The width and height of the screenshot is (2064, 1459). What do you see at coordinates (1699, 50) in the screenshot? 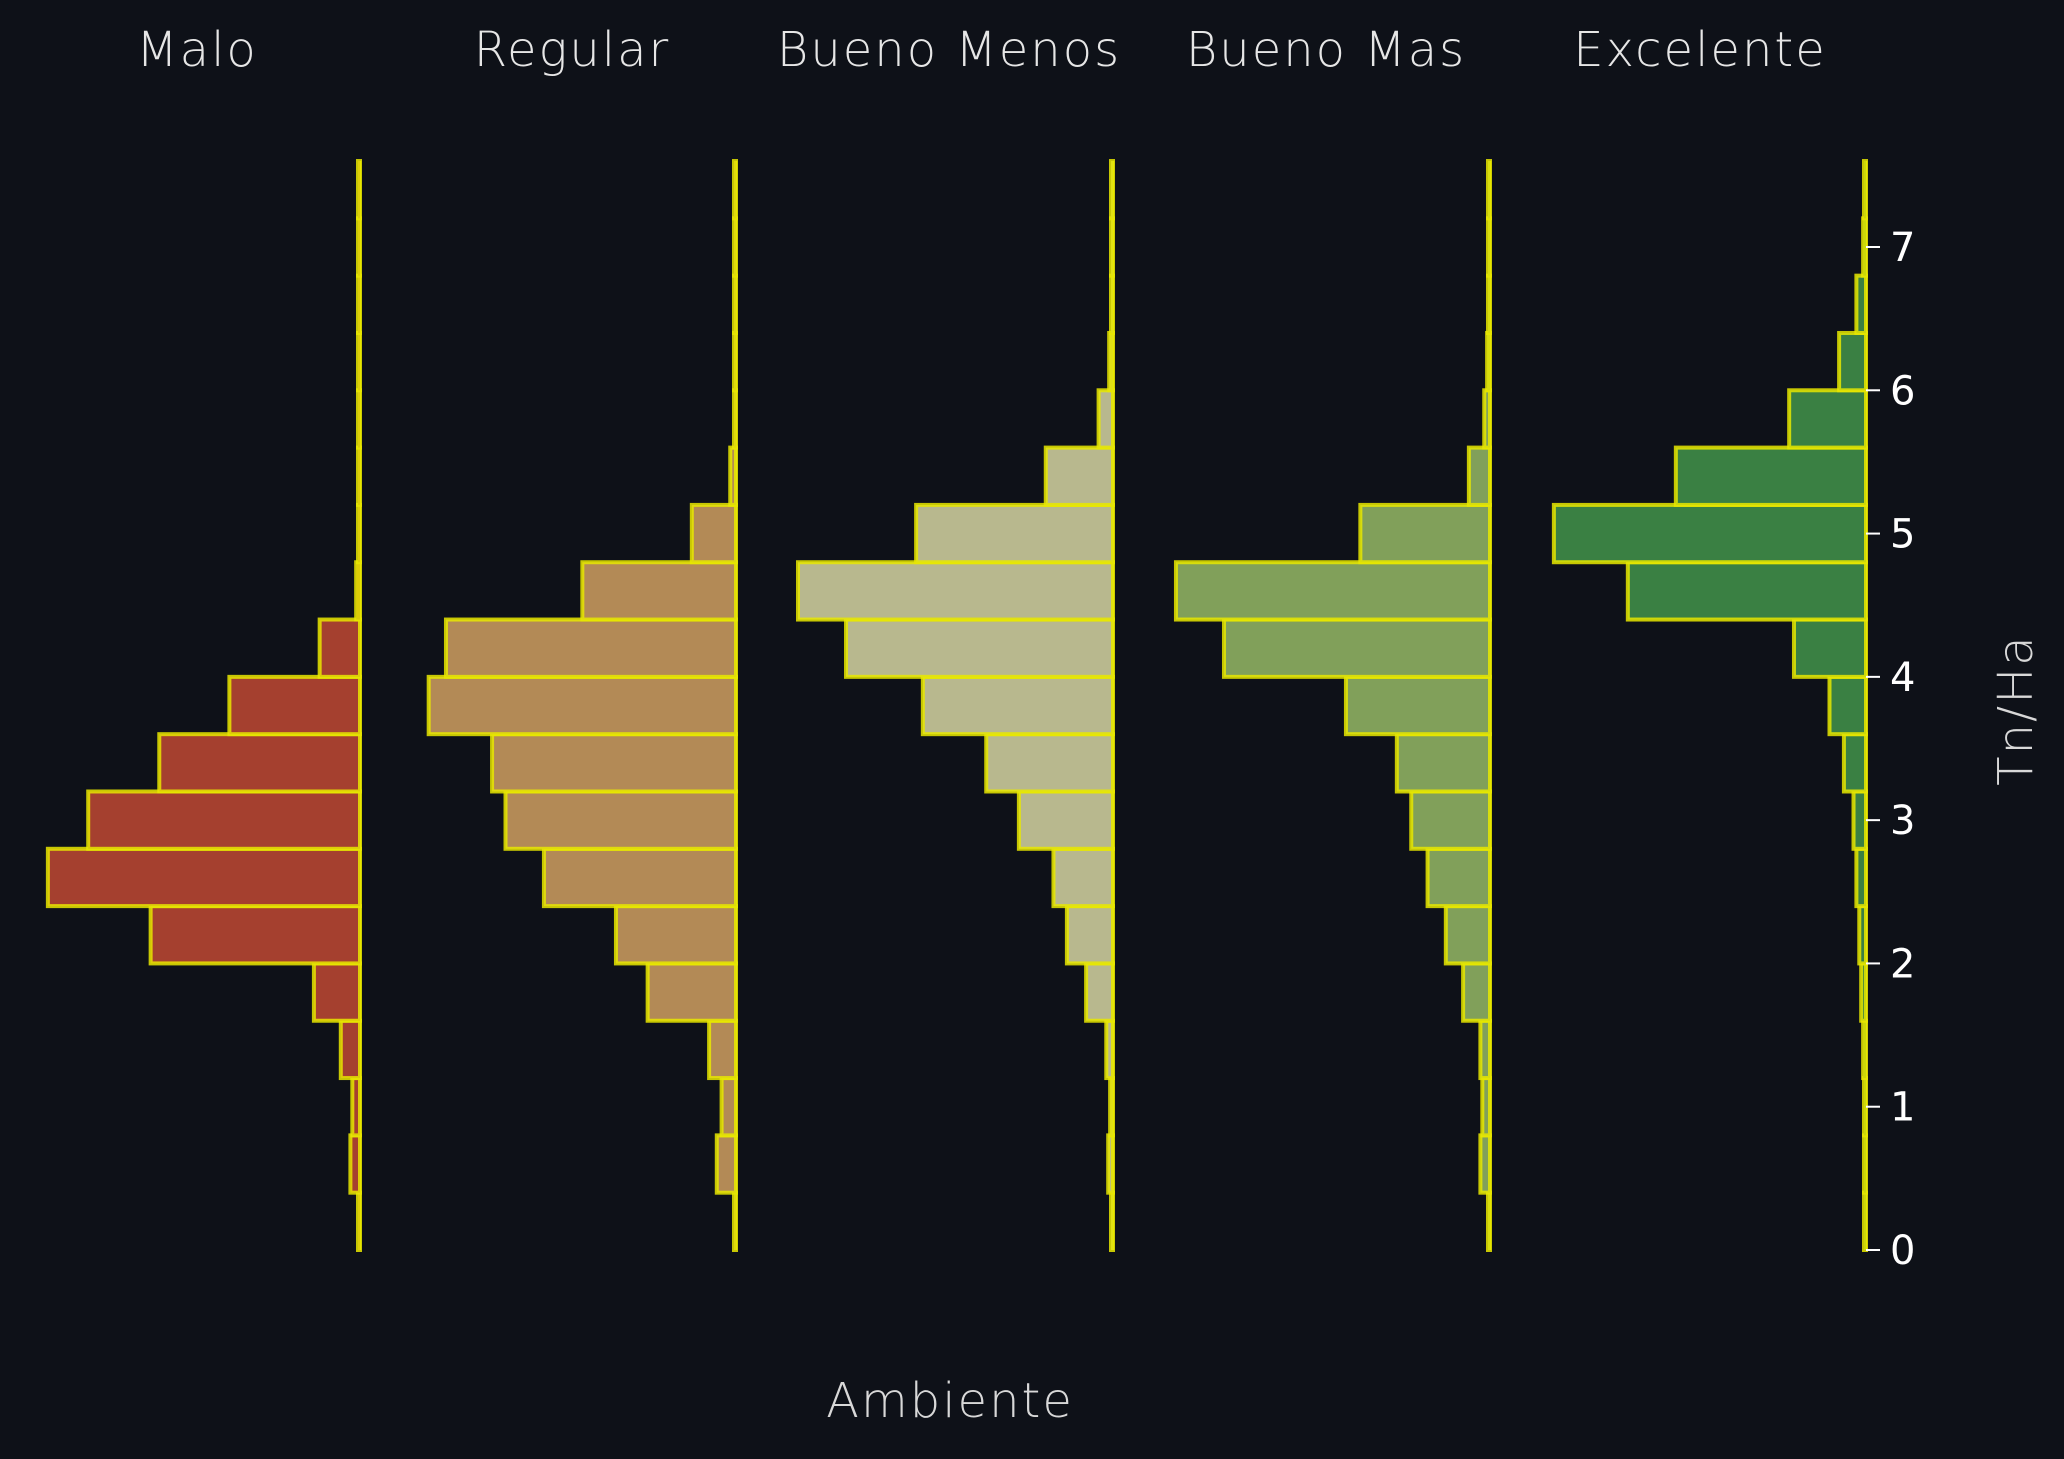
I see `panel-title-excelente: Excelente` at bounding box center [1699, 50].